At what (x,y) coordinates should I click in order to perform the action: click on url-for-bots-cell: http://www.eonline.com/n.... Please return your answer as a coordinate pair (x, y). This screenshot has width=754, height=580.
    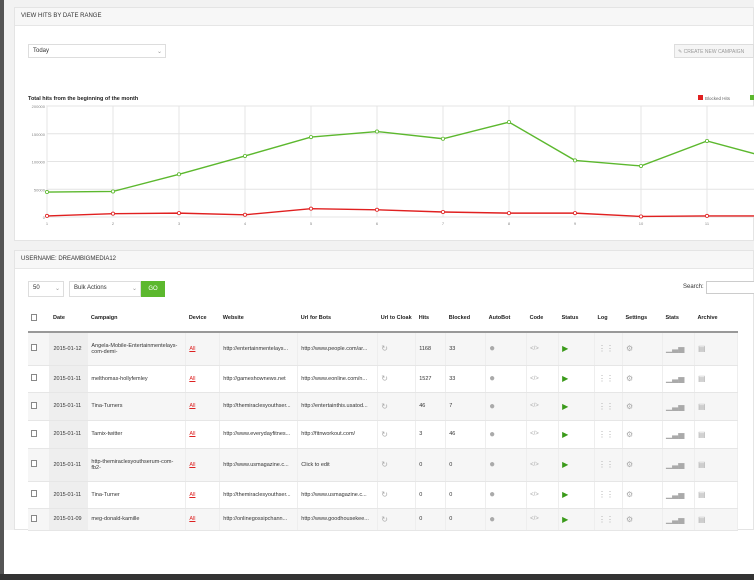
    Looking at the image, I should click on (338, 379).